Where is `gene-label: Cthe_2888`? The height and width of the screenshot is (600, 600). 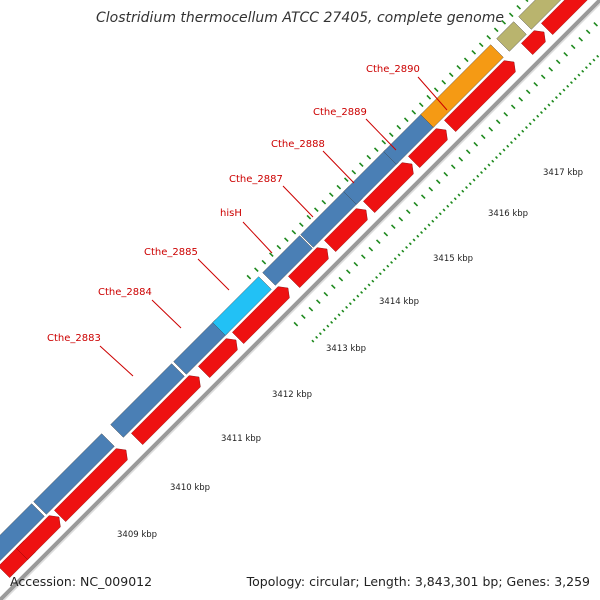 gene-label: Cthe_2888 is located at coordinates (298, 144).